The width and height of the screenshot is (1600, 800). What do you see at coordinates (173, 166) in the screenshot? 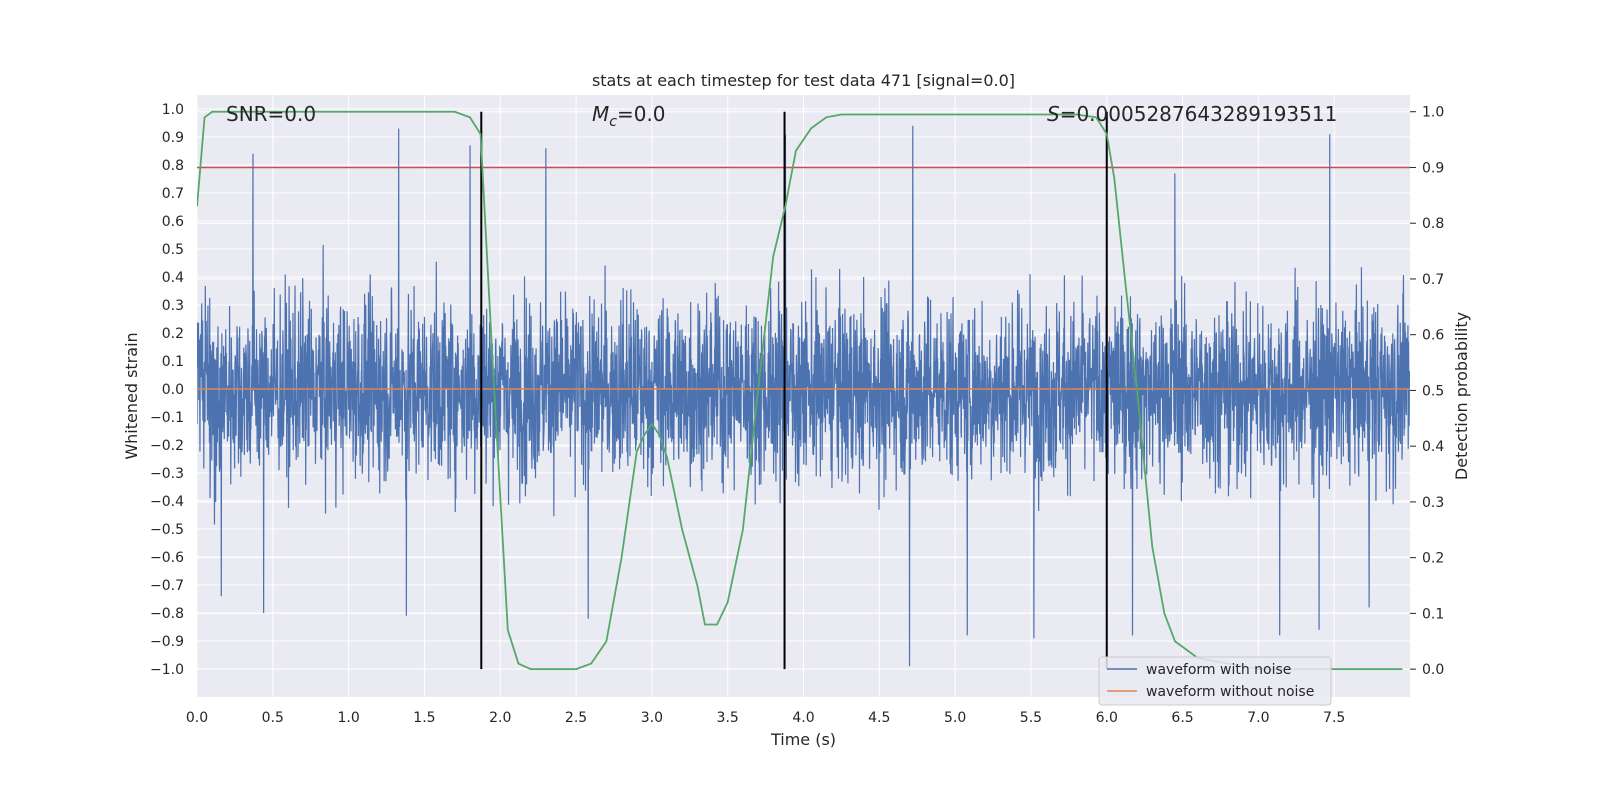
I see `y-left-tick-label: 0.8` at bounding box center [173, 166].